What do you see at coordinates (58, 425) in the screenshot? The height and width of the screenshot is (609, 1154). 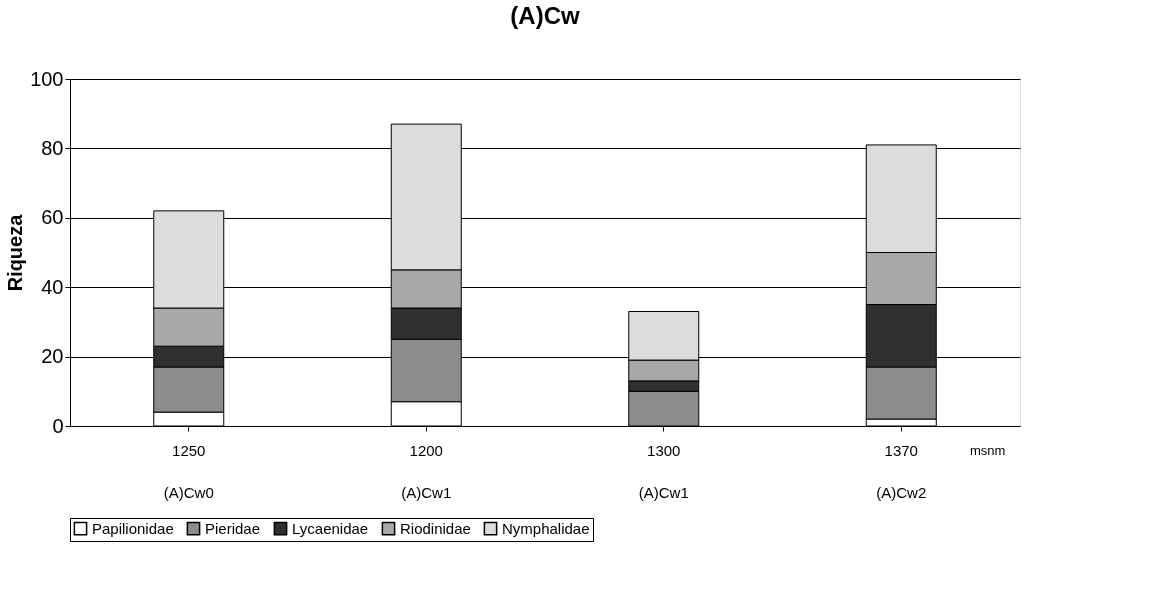 I see `y-tick-label: 0` at bounding box center [58, 425].